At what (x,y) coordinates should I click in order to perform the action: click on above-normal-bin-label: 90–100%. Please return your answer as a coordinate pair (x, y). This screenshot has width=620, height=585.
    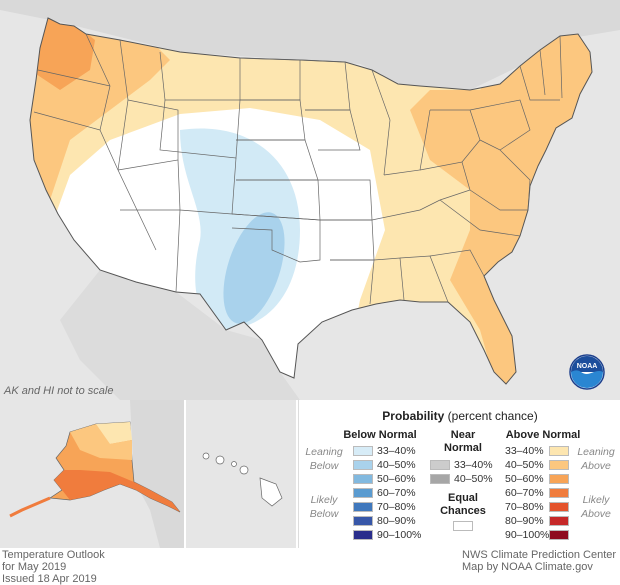
    Looking at the image, I should click on (527, 535).